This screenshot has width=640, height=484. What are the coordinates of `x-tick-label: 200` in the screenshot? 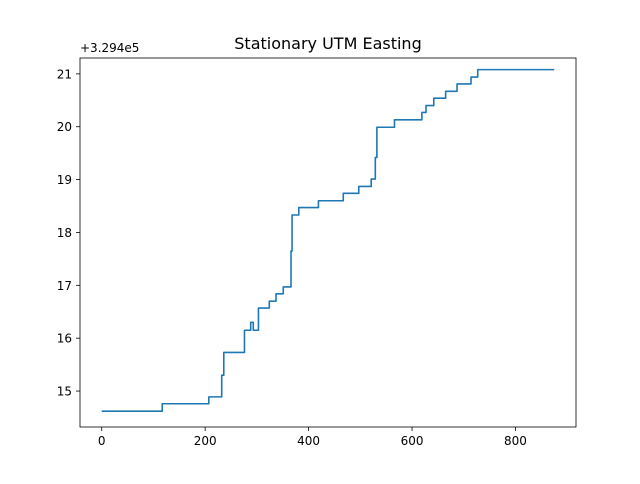 It's located at (205, 441).